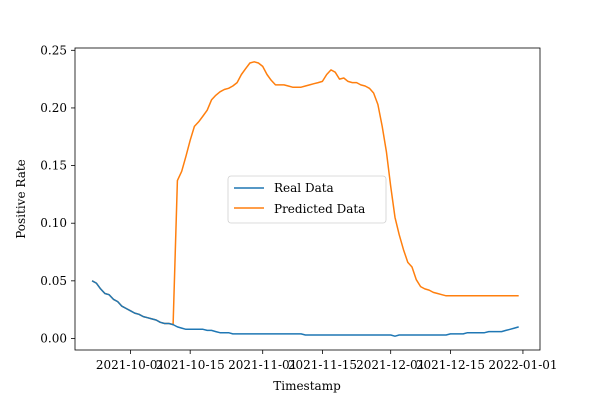 Image resolution: width=600 pixels, height=400 pixels. Describe the element at coordinates (130, 365) in the screenshot. I see `x-tick-label: 2021-10-01` at that location.